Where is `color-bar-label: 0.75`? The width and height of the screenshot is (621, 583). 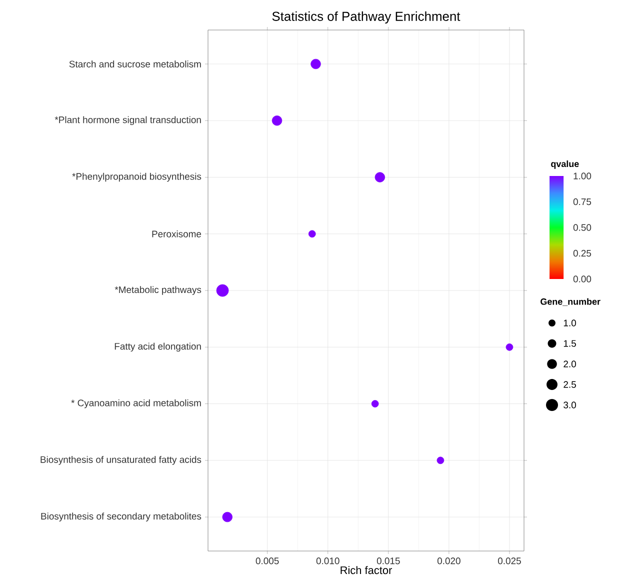
color-bar-label: 0.75 is located at coordinates (582, 202).